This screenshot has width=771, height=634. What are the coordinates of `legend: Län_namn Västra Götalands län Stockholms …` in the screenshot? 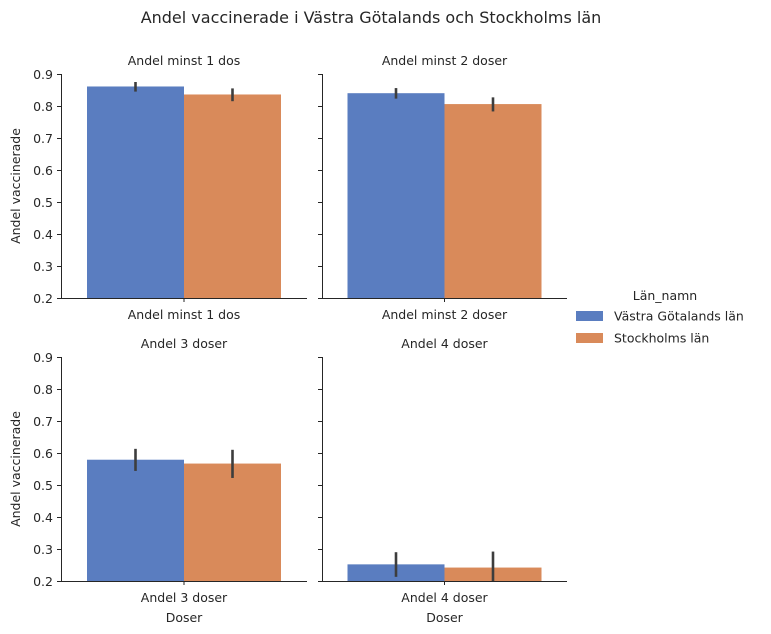 It's located at (660, 317).